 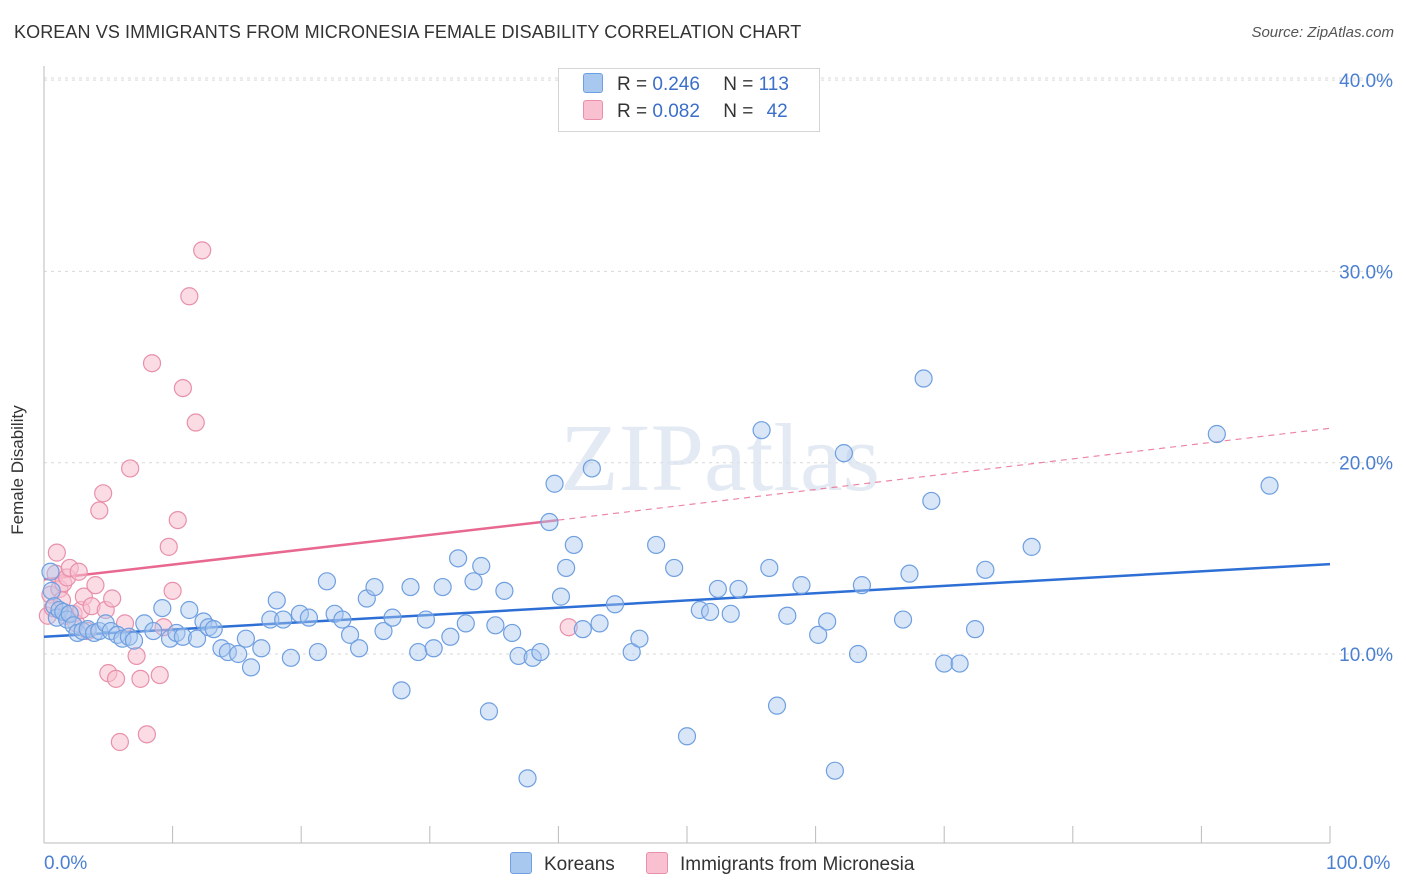 What do you see at coordinates (66, 863) in the screenshot?
I see `x-tick-label-min: 0.0%` at bounding box center [66, 863].